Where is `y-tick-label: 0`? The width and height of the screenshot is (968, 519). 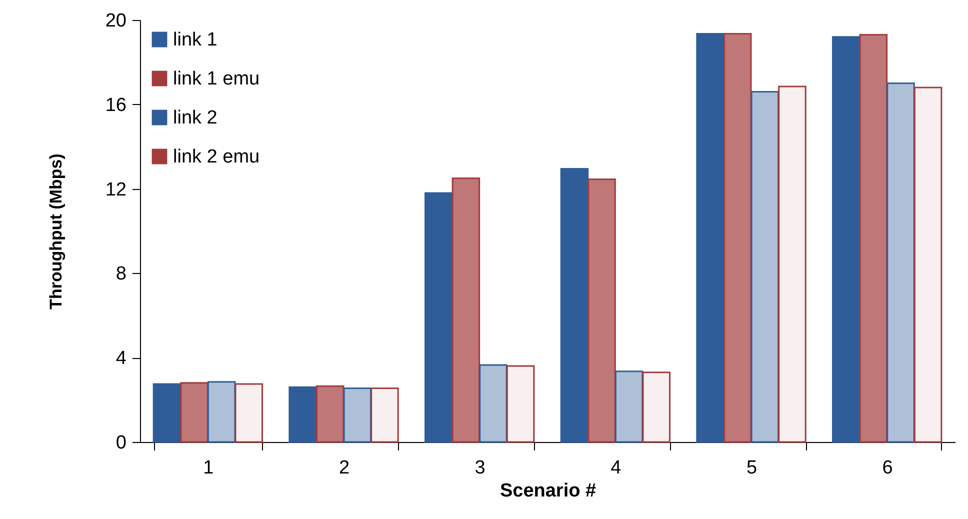
y-tick-label: 0 is located at coordinates (121, 443).